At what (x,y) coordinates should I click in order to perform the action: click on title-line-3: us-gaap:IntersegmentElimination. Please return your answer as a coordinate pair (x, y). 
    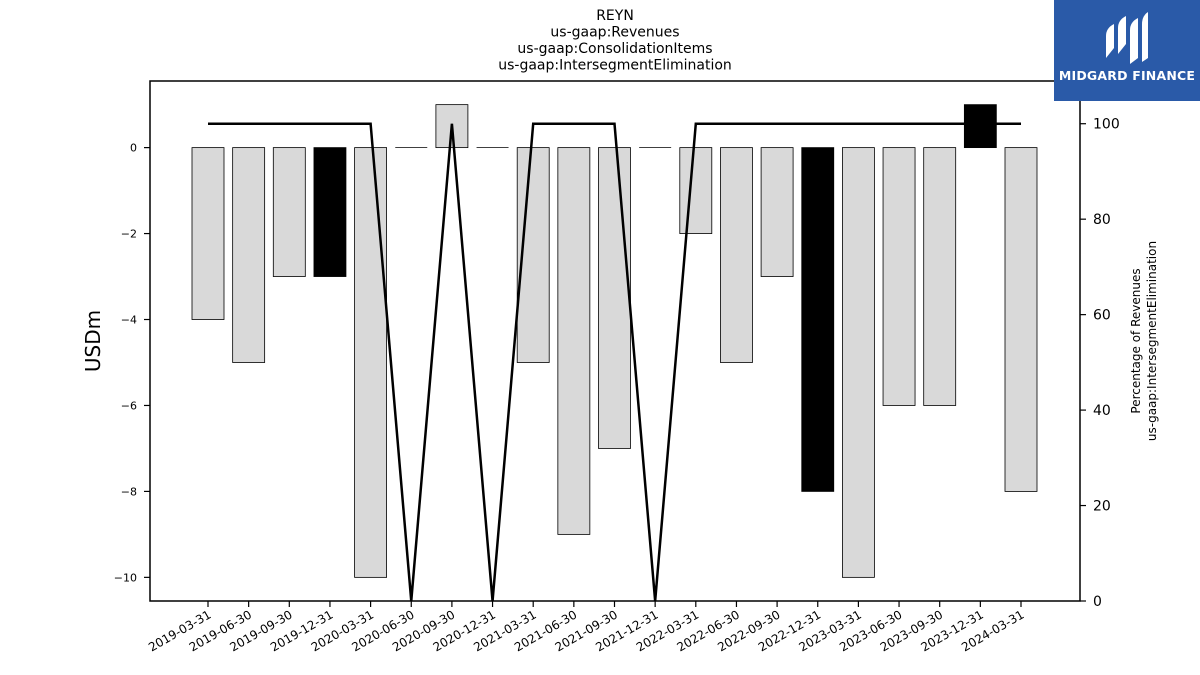
    Looking at the image, I should click on (615, 66).